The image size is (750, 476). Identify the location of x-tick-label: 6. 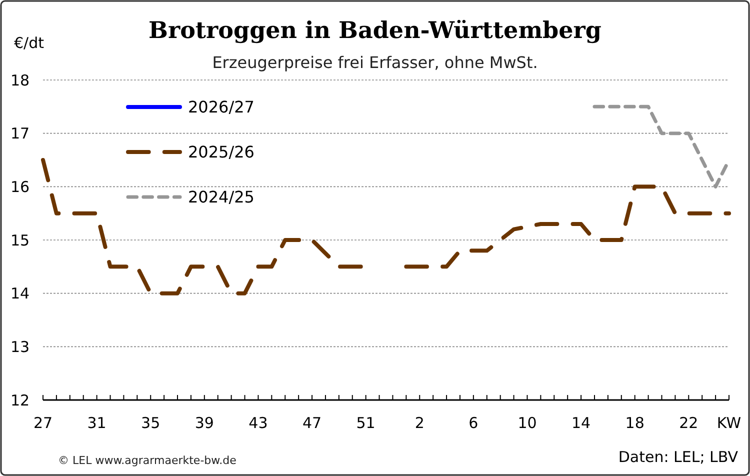
(473, 423).